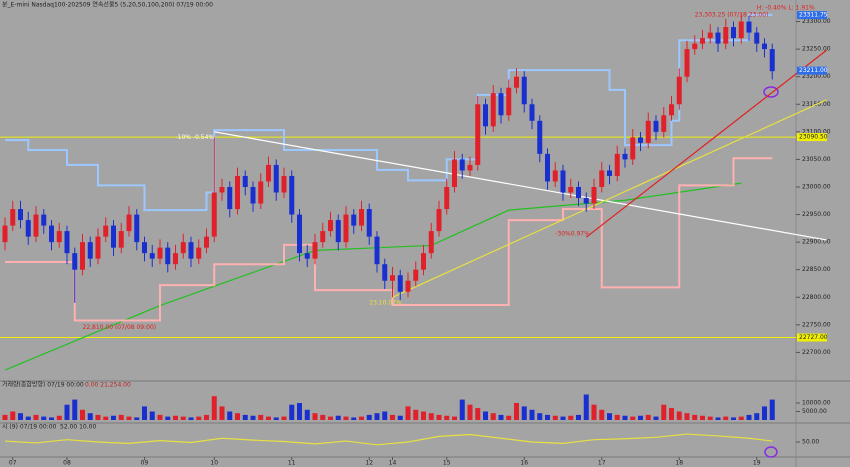 The width and height of the screenshot is (850, 467). What do you see at coordinates (812, 137) in the screenshot?
I see `price-tag` at bounding box center [812, 137].